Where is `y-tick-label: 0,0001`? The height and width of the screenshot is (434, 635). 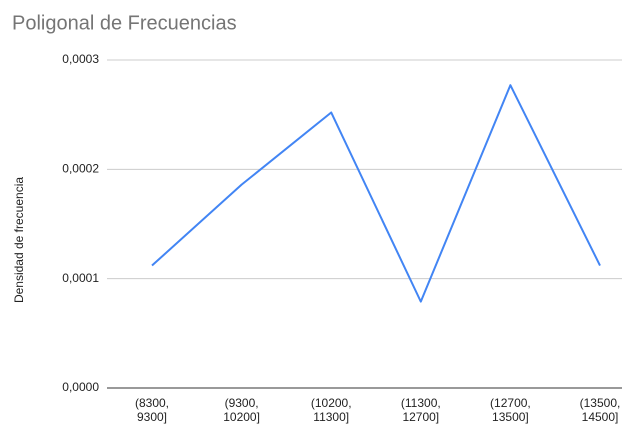
y-tick-label: 0,0001 is located at coordinates (80, 278).